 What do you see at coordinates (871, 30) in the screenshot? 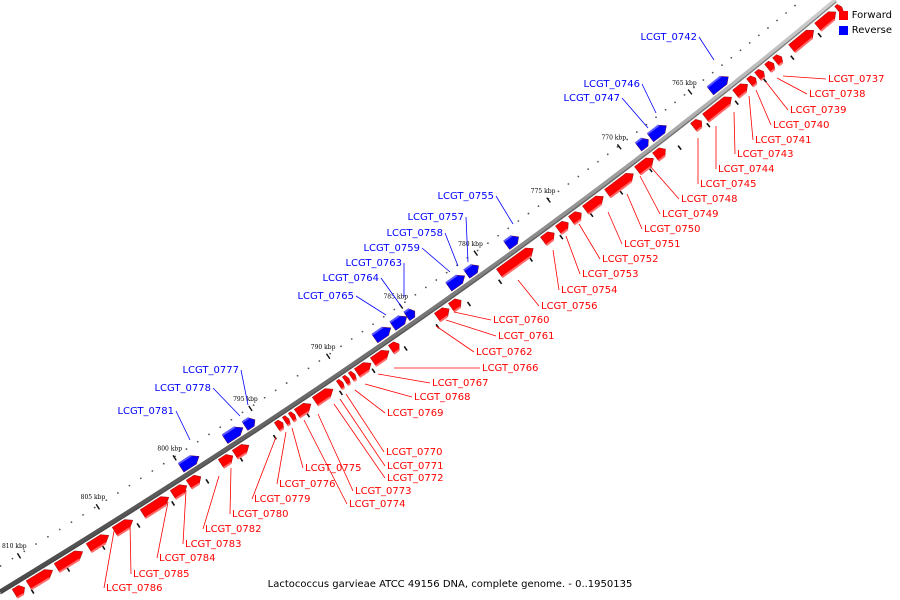
I see `legend-reverse-label: Reverse` at bounding box center [871, 30].